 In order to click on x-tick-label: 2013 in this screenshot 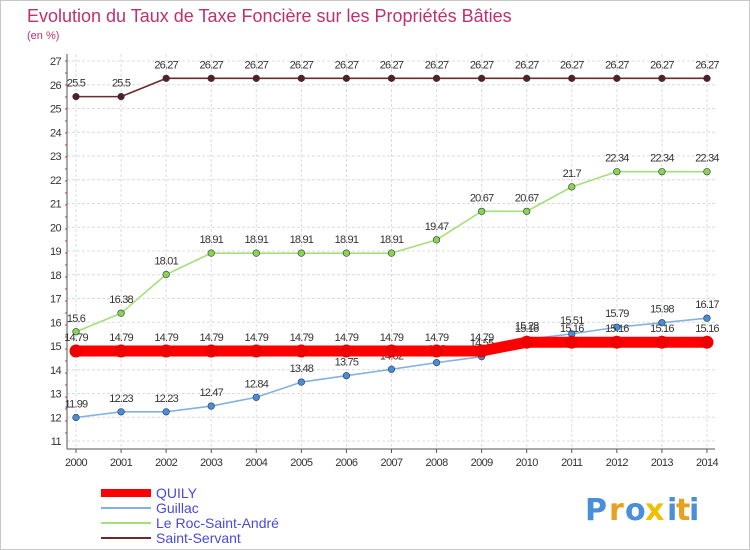, I will do `click(662, 463)`.